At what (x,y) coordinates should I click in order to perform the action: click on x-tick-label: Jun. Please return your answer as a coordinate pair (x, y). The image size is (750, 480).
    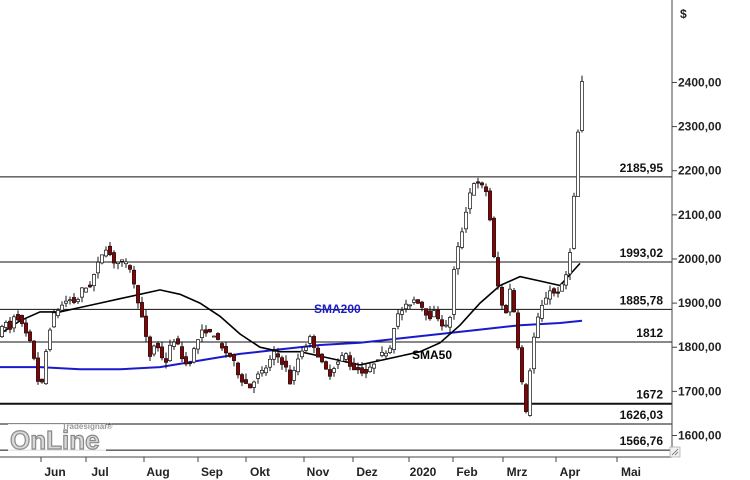
    Looking at the image, I should click on (54, 472).